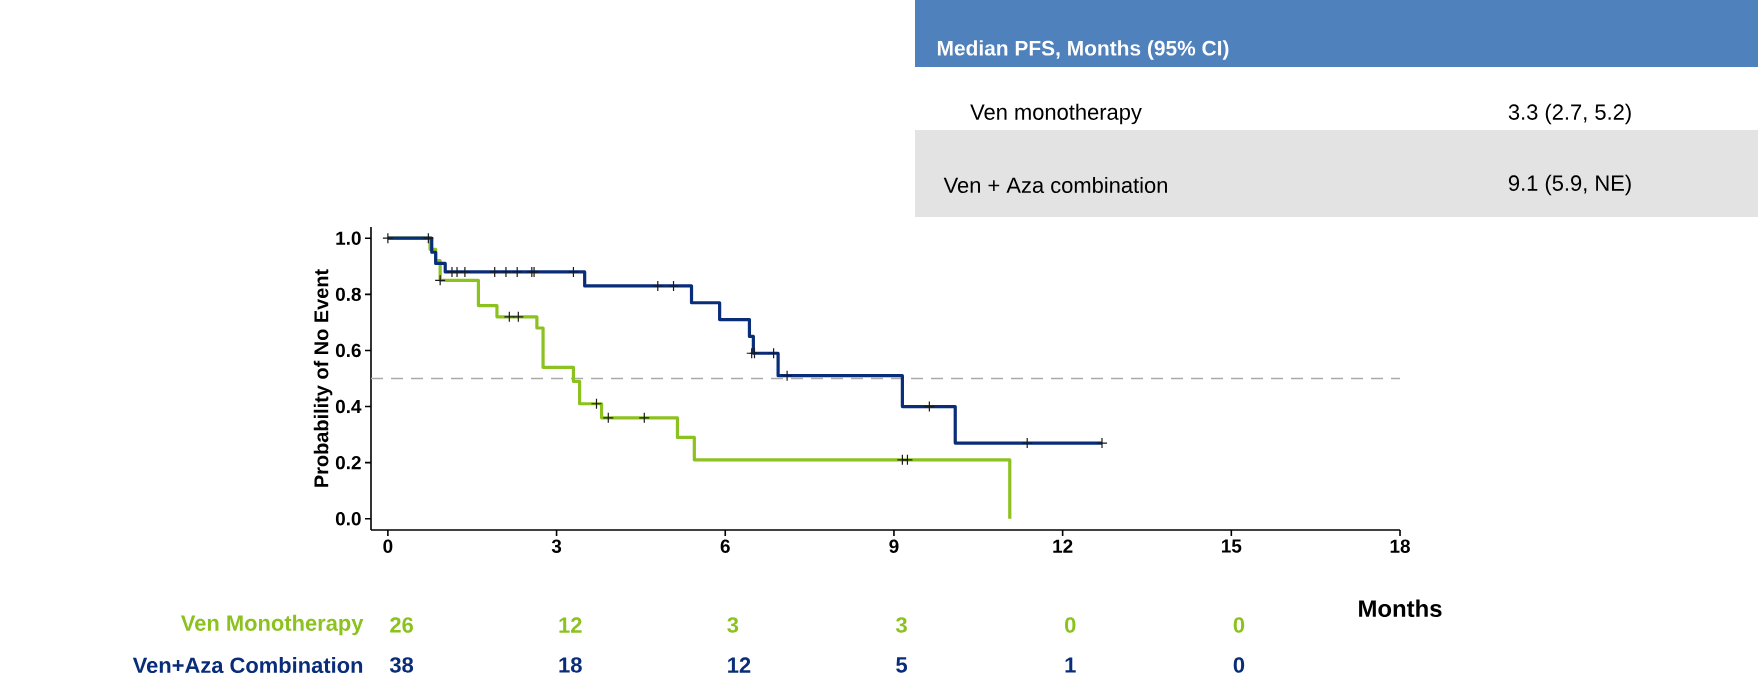  What do you see at coordinates (348, 519) in the screenshot?
I see `y-tick-label: 0.0` at bounding box center [348, 519].